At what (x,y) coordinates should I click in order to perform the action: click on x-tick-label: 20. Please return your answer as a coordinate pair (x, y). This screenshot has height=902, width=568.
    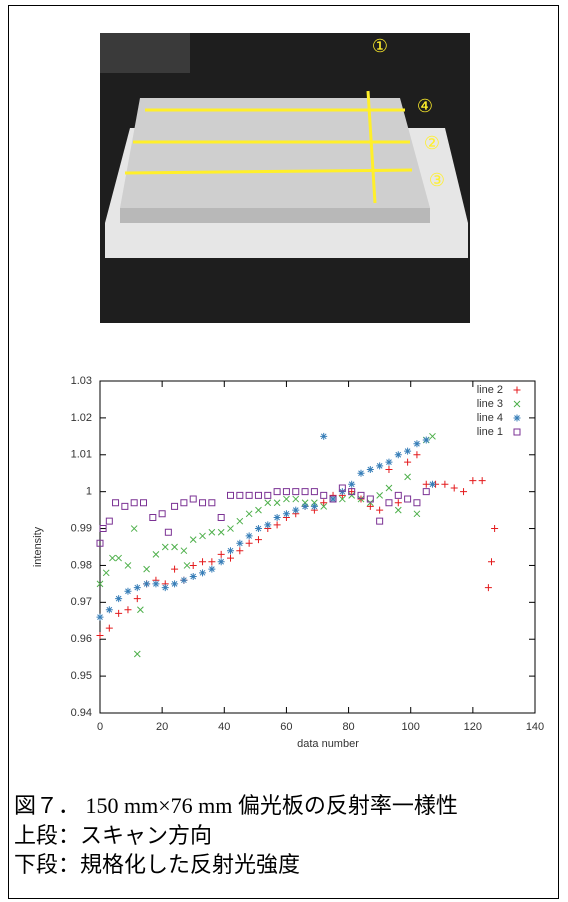
    Looking at the image, I should click on (162, 727).